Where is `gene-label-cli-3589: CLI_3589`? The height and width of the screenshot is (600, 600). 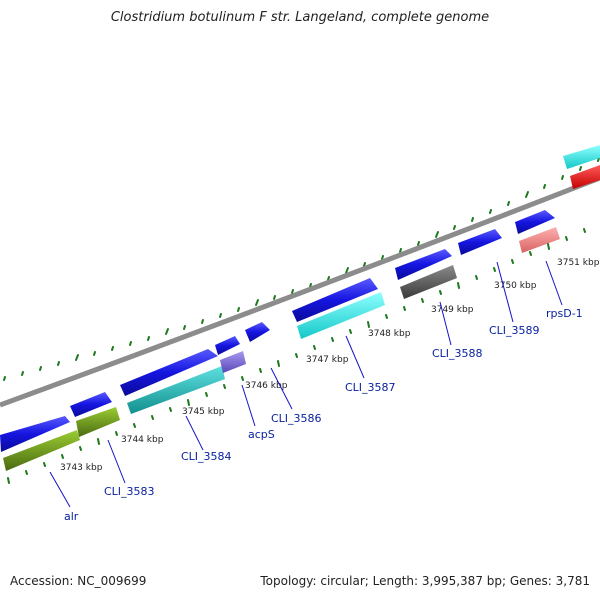
gene-label-cli-3589: CLI_3589 is located at coordinates (514, 330).